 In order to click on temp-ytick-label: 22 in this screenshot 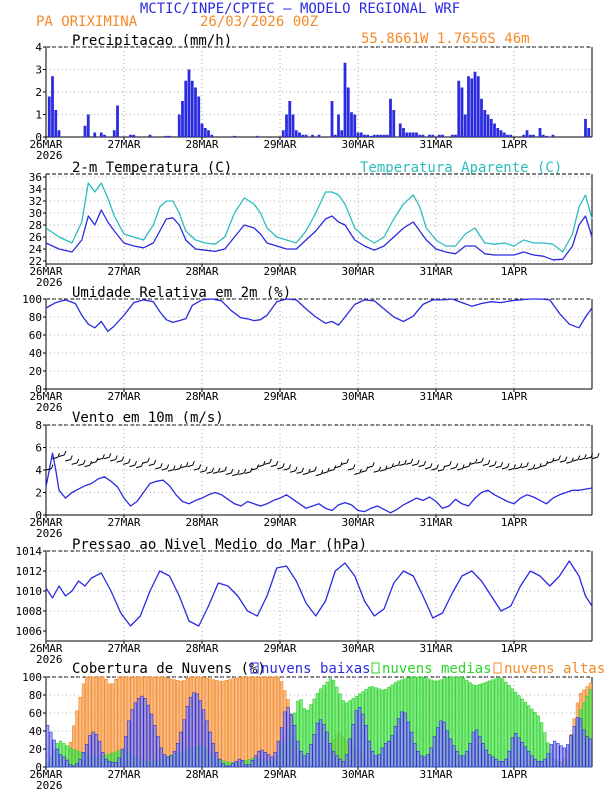, I will do `click(35, 261)`.